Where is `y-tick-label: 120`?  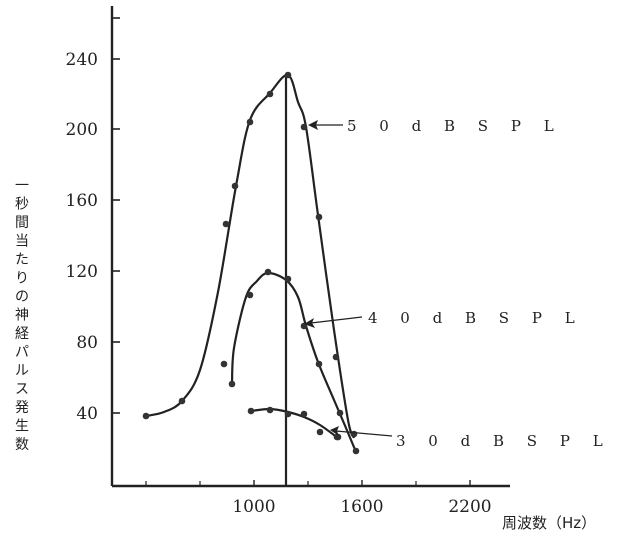 y-tick-label: 120 is located at coordinates (82, 272).